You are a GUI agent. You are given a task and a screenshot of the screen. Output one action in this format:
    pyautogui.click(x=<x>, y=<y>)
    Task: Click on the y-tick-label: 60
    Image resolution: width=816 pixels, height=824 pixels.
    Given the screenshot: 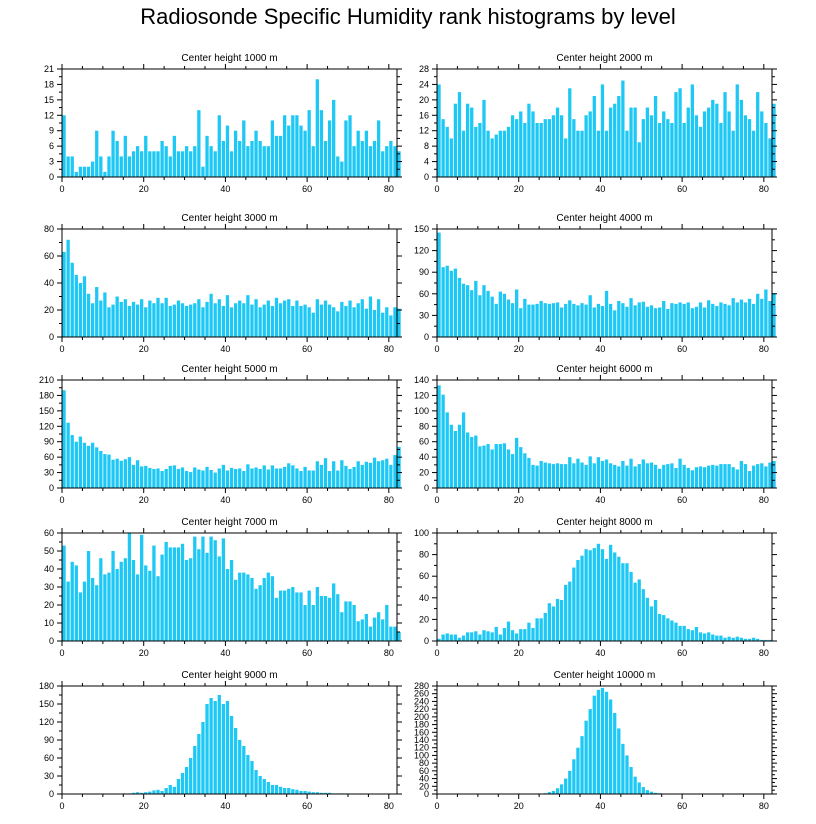 What is the action you would take?
    pyautogui.click(x=424, y=442)
    